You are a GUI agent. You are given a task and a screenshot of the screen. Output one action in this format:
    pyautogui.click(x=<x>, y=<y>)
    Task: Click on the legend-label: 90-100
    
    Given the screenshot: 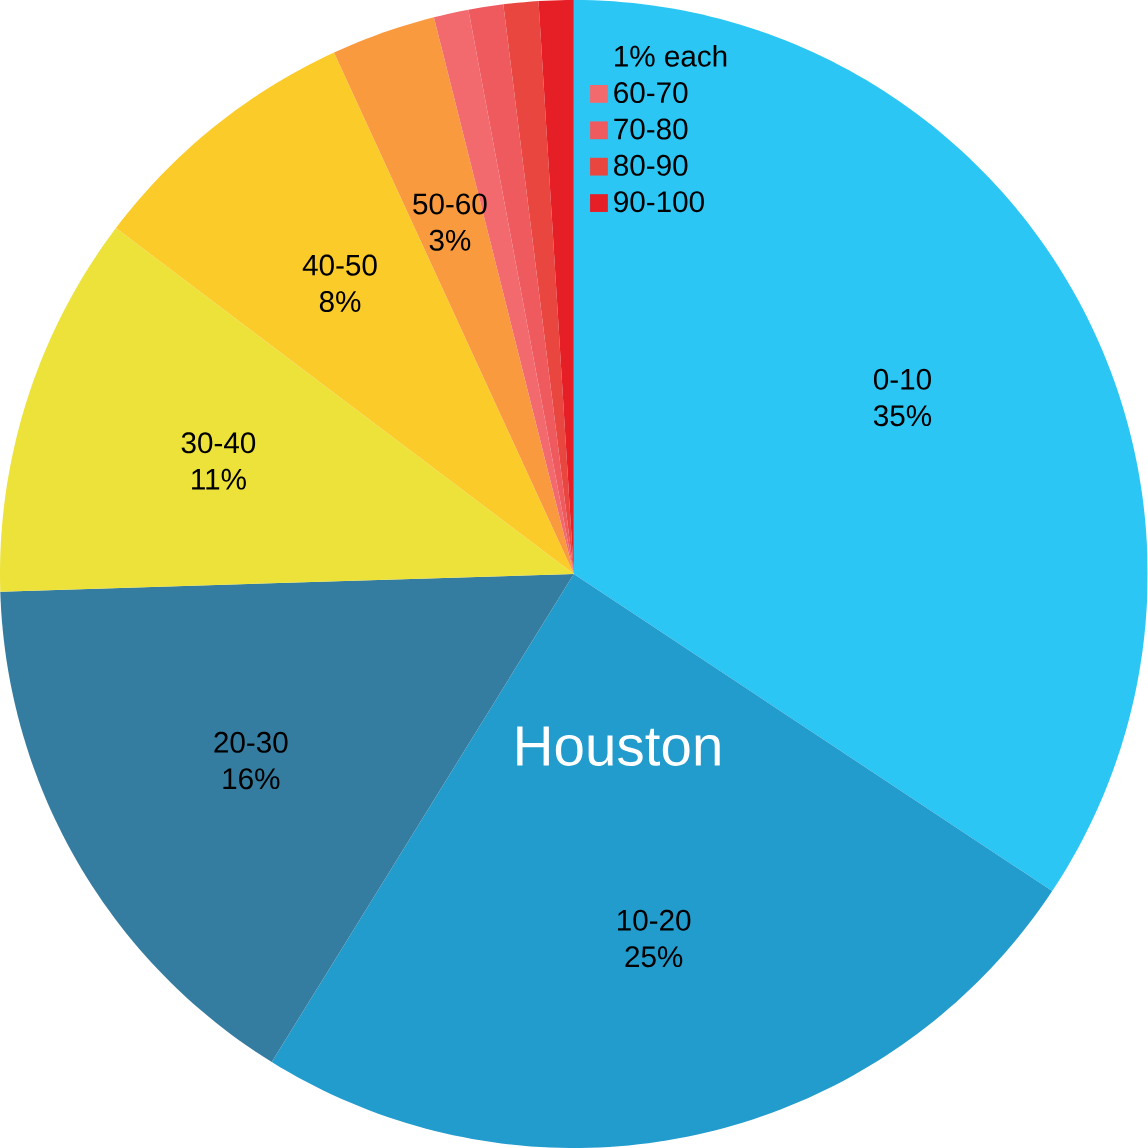 What is the action you would take?
    pyautogui.click(x=659, y=202)
    